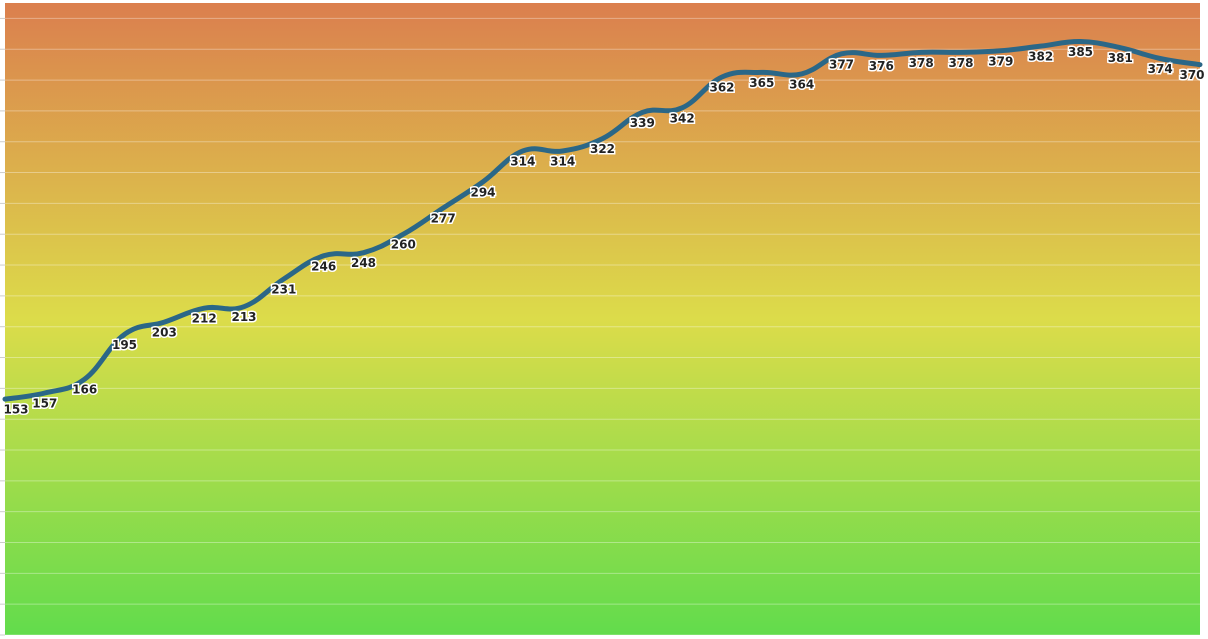 The width and height of the screenshot is (1208, 639). Describe the element at coordinates (243, 317) in the screenshot. I see `data-label: 213` at that location.